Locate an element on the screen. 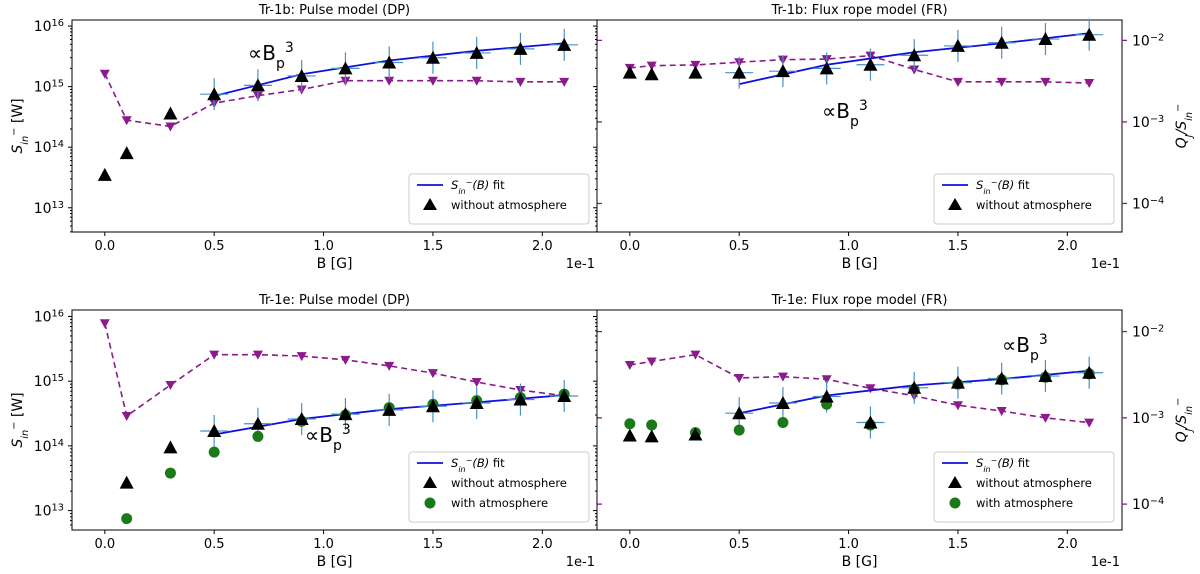  panel-title: Tr-1e: Pulse model (DP) is located at coordinates (334, 300).